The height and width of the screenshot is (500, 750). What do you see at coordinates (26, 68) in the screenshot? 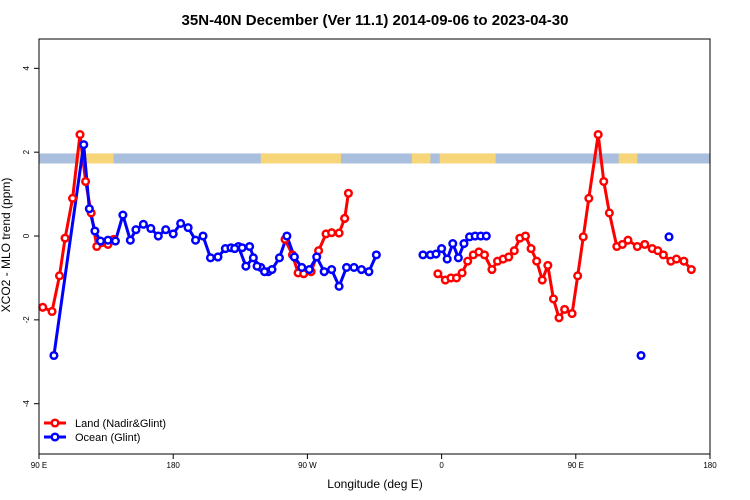
I see `y-tick-label: 4` at bounding box center [26, 68].